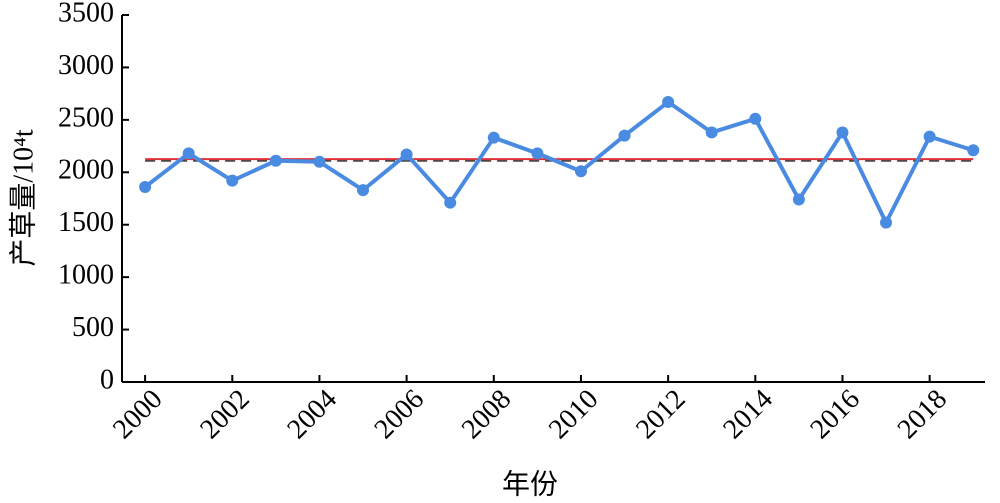  Describe the element at coordinates (86, 222) in the screenshot. I see `y-tick-label: 1500` at that location.